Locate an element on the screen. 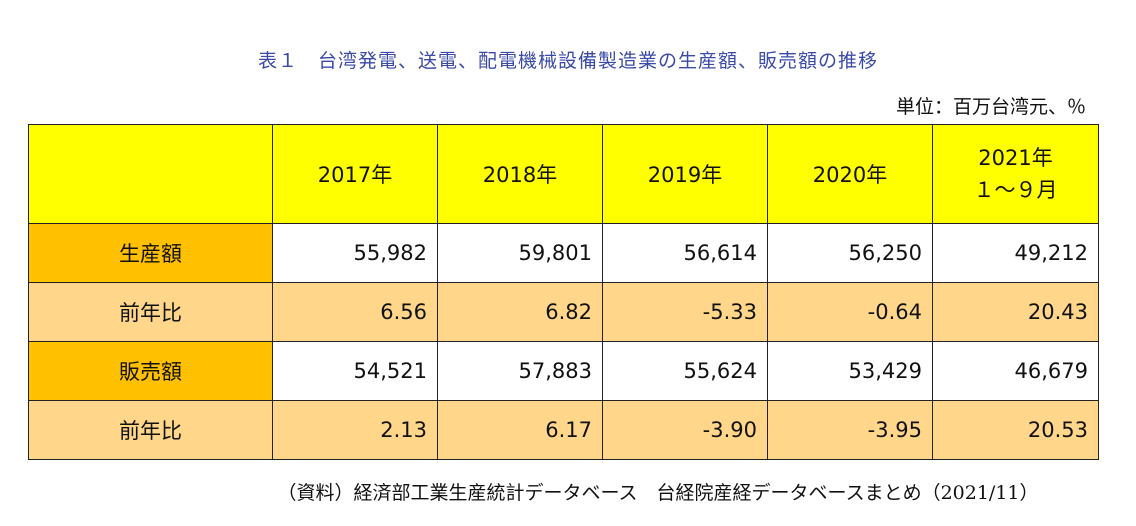 The height and width of the screenshot is (526, 1136). table-cell: -0.64 is located at coordinates (850, 312).